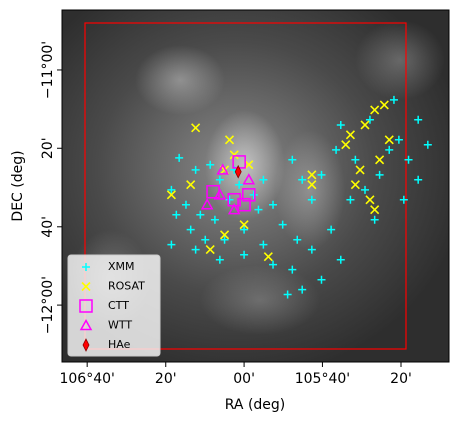 Image resolution: width=463 pixels, height=424 pixels. I want to click on legend: XMM ROSAT CTT WTT HAe, so click(114, 305).